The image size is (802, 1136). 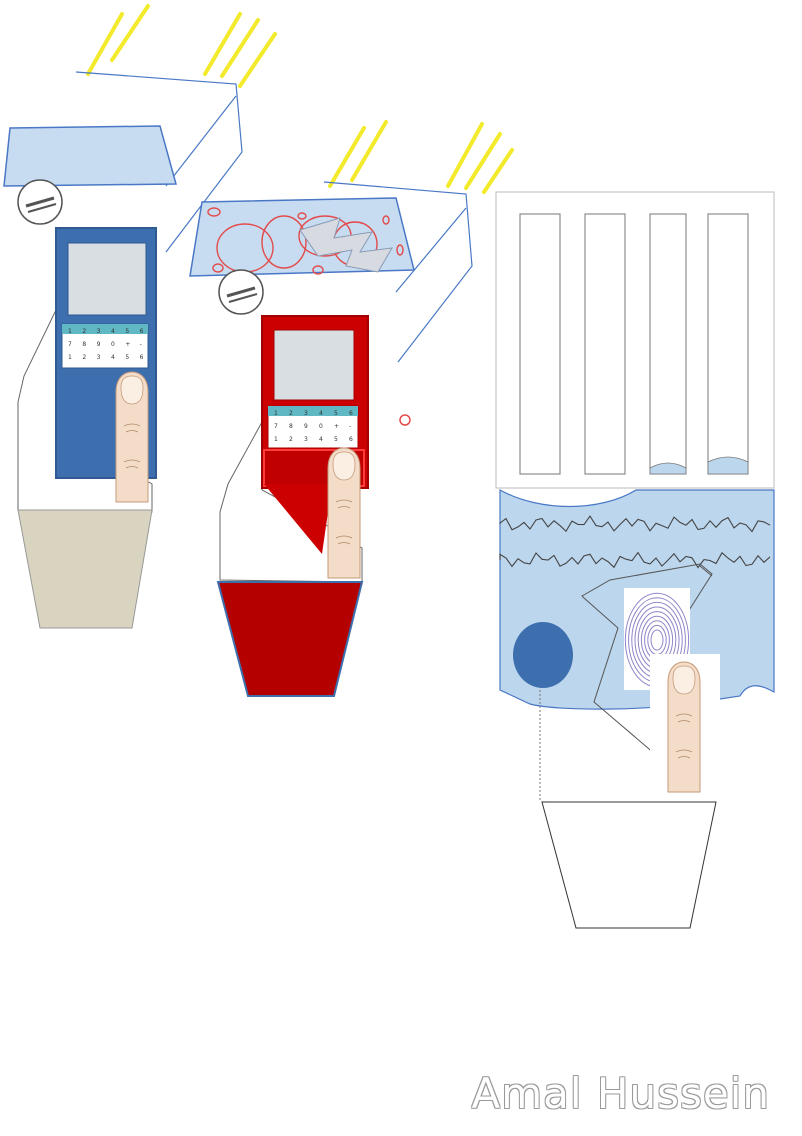 I want to click on reference-line, so click(x=706, y=571).